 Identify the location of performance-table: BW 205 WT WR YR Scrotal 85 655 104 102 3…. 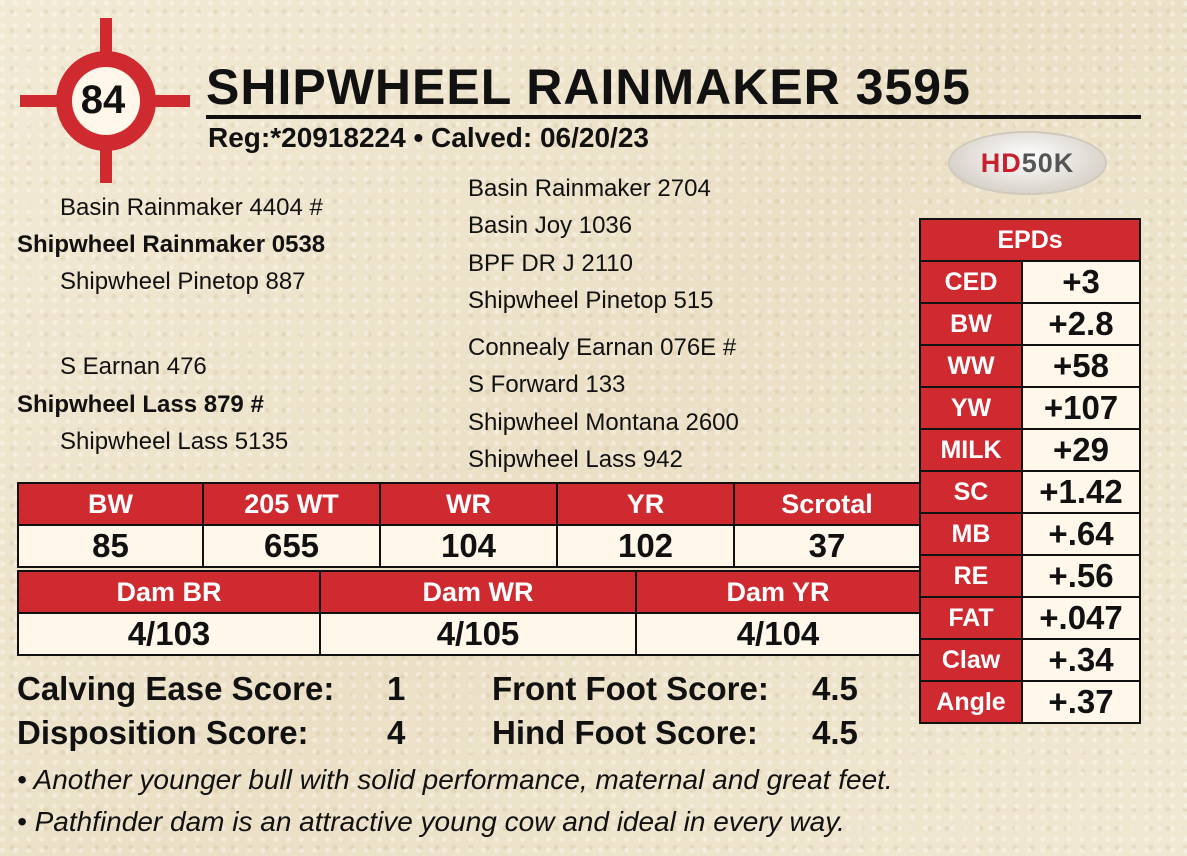
(469, 525).